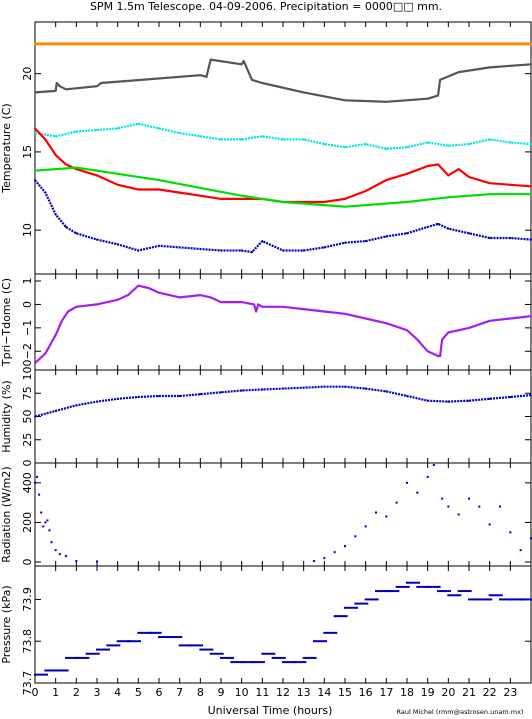  What do you see at coordinates (469, 692) in the screenshot?
I see `x-tick-label: 21` at bounding box center [469, 692].